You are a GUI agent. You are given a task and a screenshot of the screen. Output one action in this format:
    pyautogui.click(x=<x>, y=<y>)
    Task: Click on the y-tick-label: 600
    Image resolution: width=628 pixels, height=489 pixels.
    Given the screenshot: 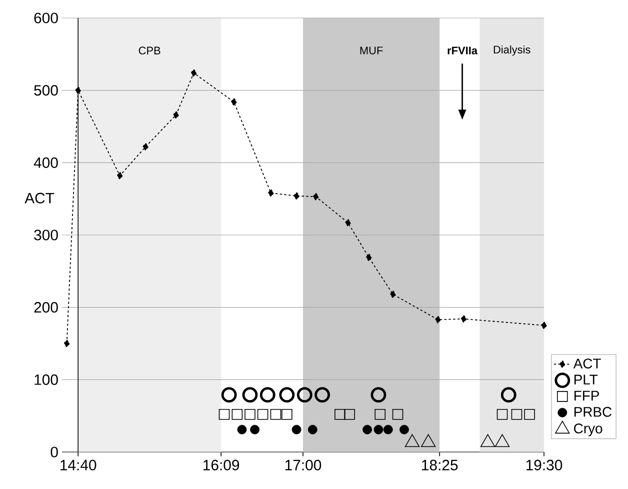 What is the action you would take?
    pyautogui.click(x=46, y=18)
    